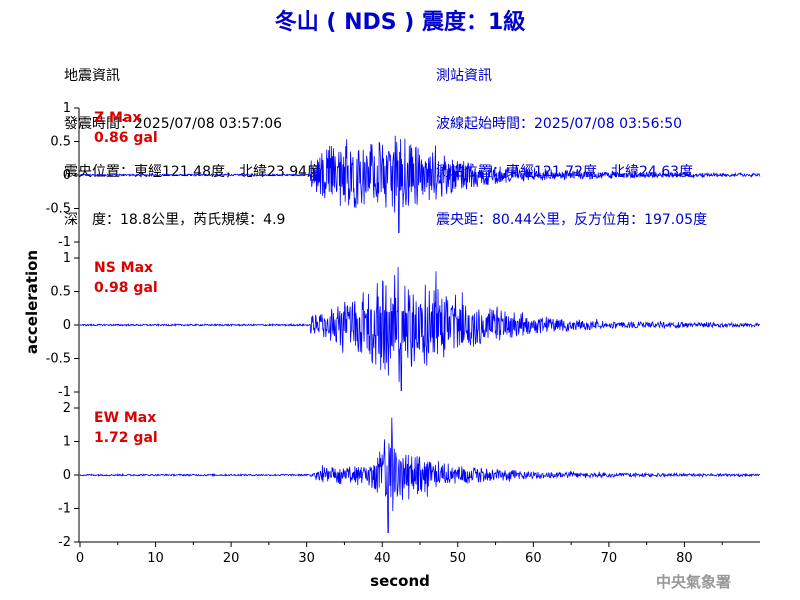 Image resolution: width=800 pixels, height=600 pixels. Describe the element at coordinates (382, 558) in the screenshot. I see `x-tick-label: 40` at that location.